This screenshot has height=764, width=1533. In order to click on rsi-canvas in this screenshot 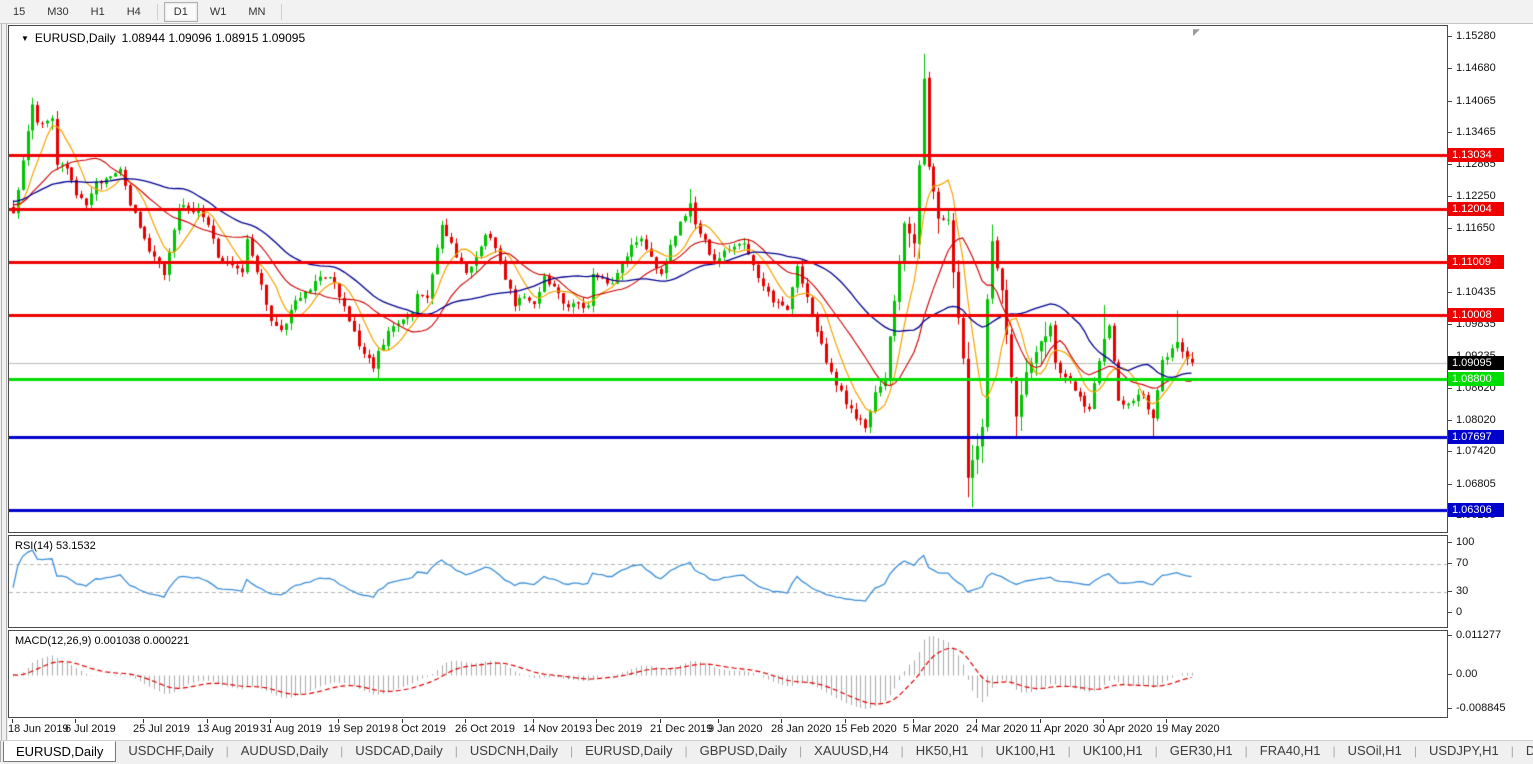, I will do `click(728, 581)`.